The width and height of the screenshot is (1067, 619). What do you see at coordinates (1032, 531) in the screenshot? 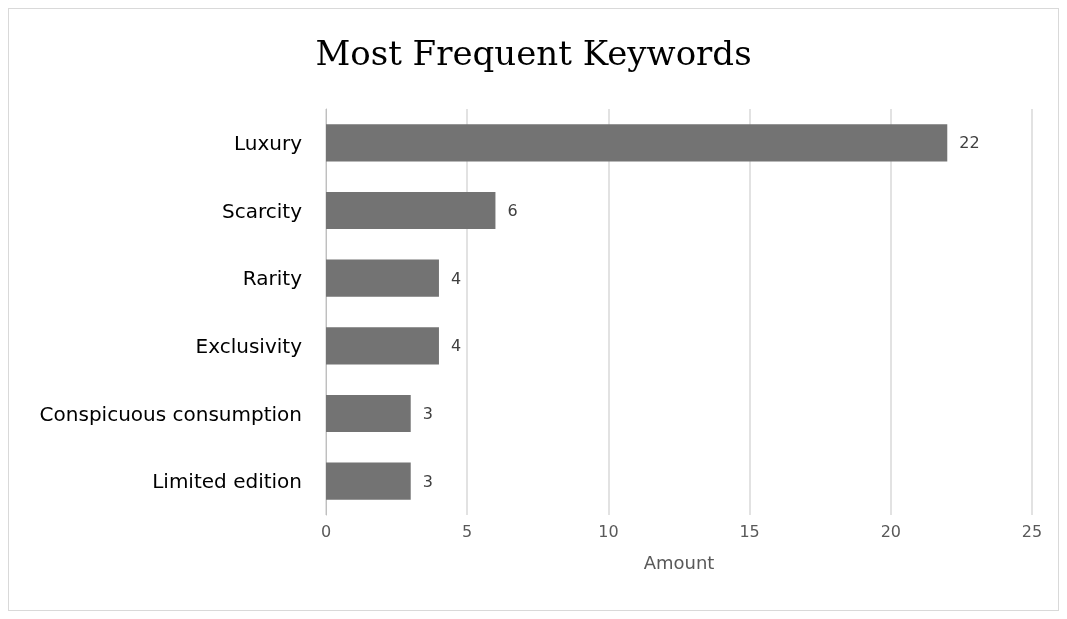
I see `x-tick-label: 25` at bounding box center [1032, 531].